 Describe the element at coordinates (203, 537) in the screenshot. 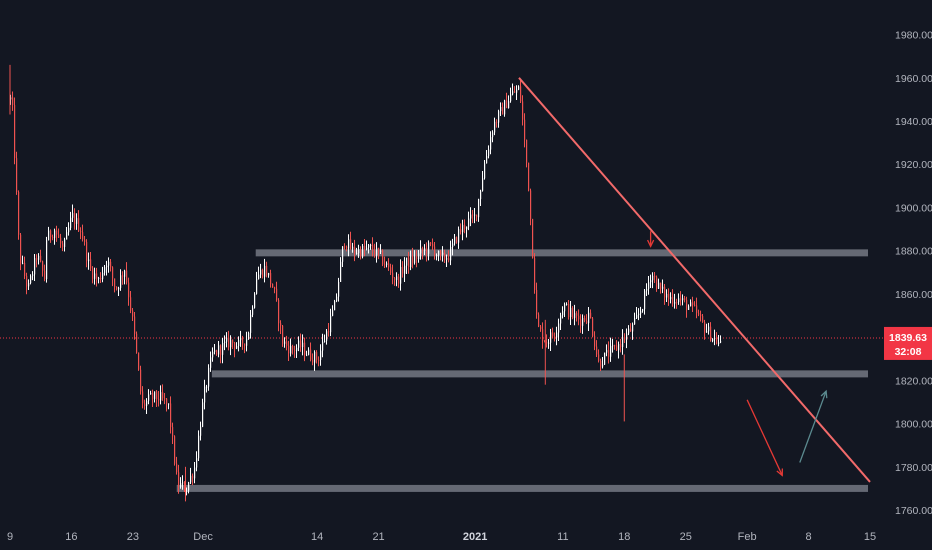

I see `x-tick-label: Dec` at that location.